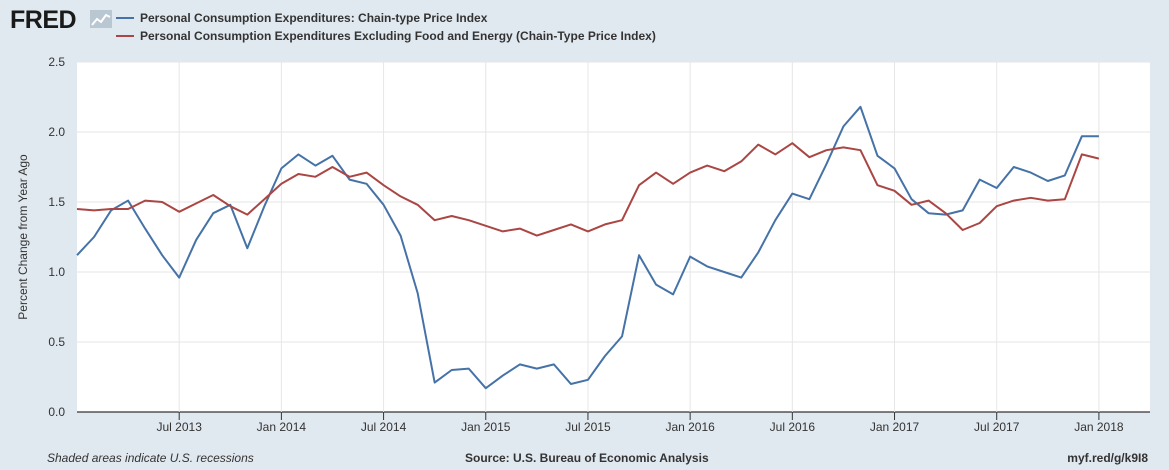 This screenshot has height=470, width=1169. Describe the element at coordinates (282, 427) in the screenshot. I see `x-tick-label: Jan 2014` at that location.